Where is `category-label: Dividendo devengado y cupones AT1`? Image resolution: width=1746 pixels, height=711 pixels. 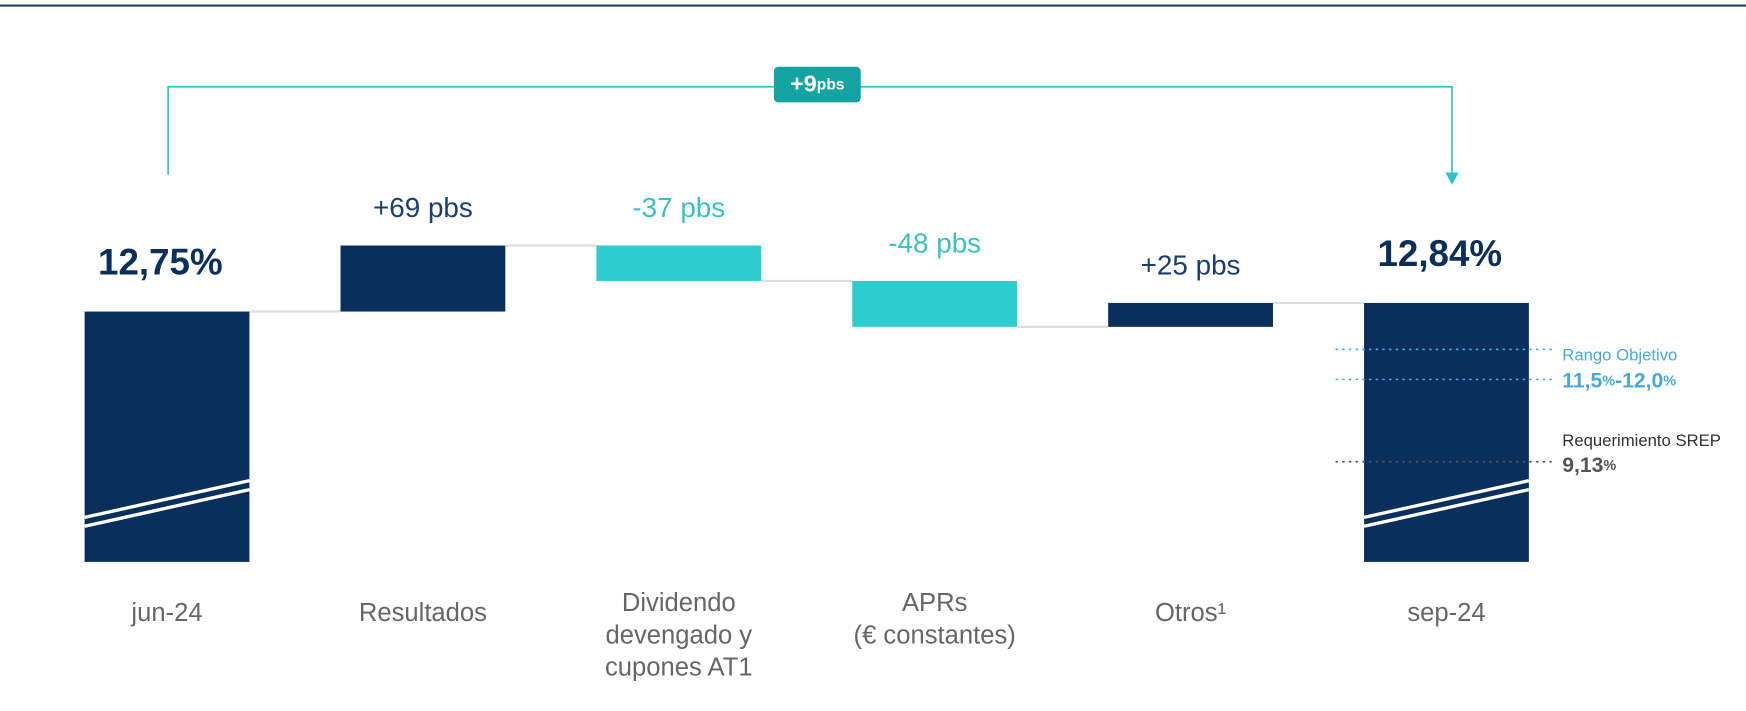
category-label: Dividendo devengado y cupones AT1 is located at coordinates (679, 635).